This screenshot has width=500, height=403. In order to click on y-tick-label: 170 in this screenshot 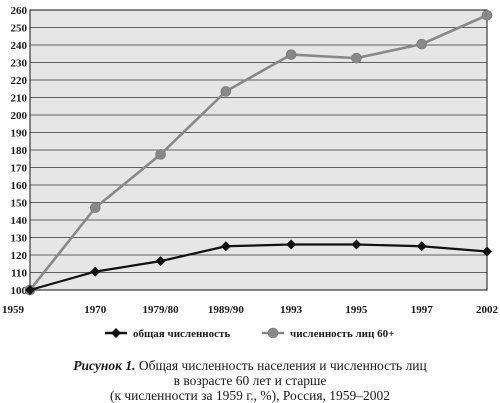, I will do `click(19, 169)`.